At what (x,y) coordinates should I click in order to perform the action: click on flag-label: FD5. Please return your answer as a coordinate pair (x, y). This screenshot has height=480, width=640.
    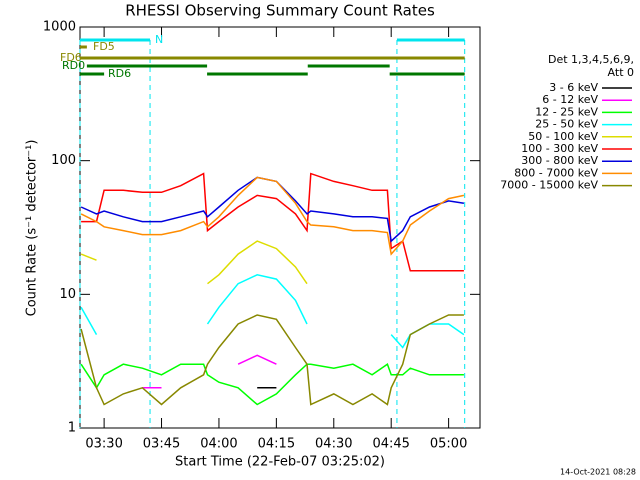
    Looking at the image, I should click on (104, 46).